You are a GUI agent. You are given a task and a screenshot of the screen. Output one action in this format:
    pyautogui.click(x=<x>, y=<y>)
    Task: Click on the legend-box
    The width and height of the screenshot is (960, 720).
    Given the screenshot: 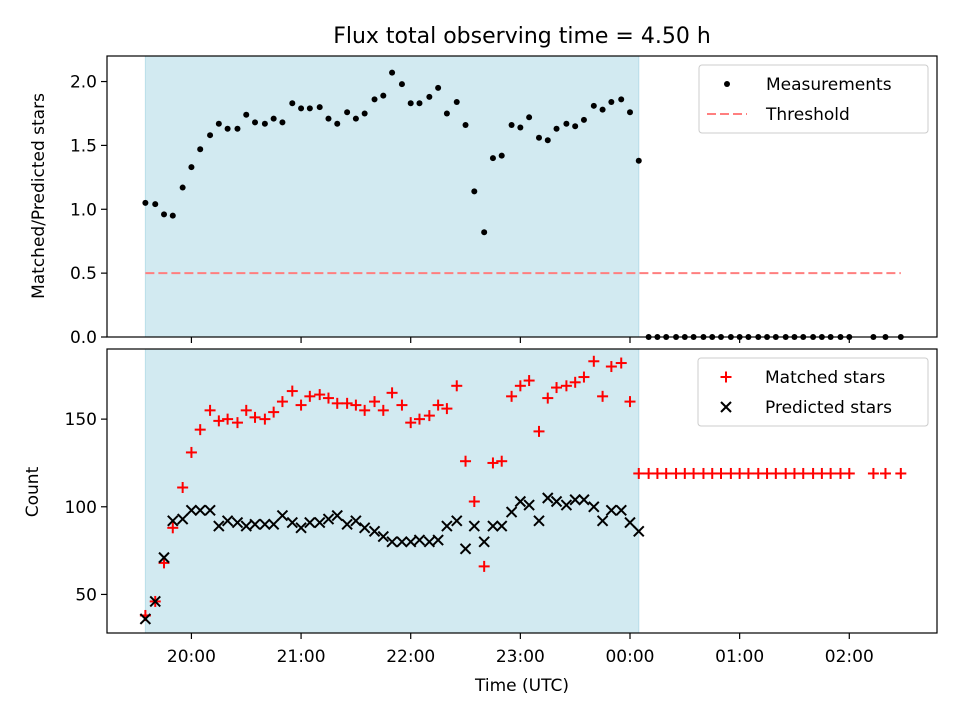 What is the action you would take?
    pyautogui.click(x=813, y=99)
    